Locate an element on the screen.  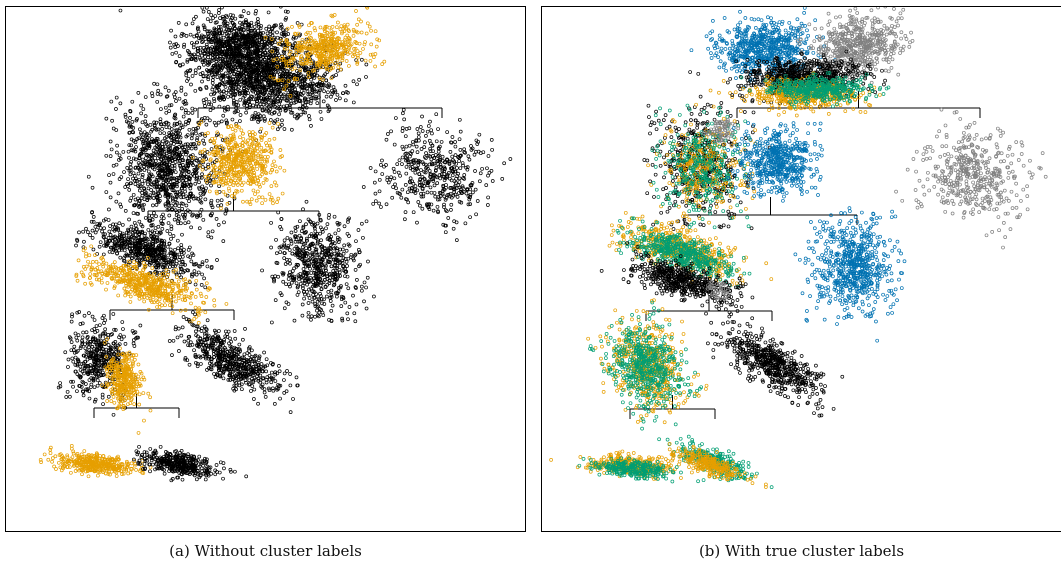
scatter-cluster-level2-middle is located at coordinates (775, 162).